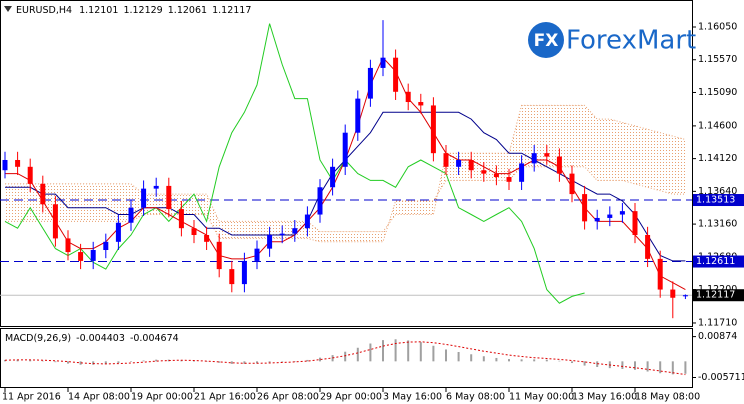  Describe the element at coordinates (721, 377) in the screenshot. I see `y-tick-label: -0.005711` at that location.